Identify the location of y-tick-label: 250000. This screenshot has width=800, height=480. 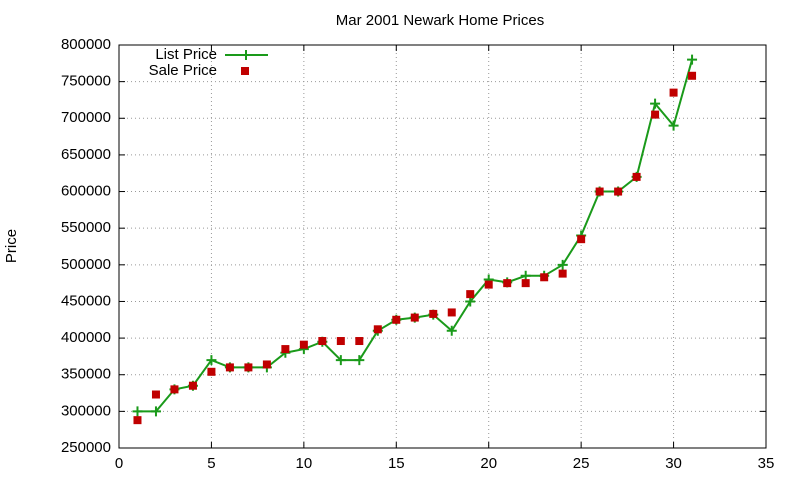
(86, 447).